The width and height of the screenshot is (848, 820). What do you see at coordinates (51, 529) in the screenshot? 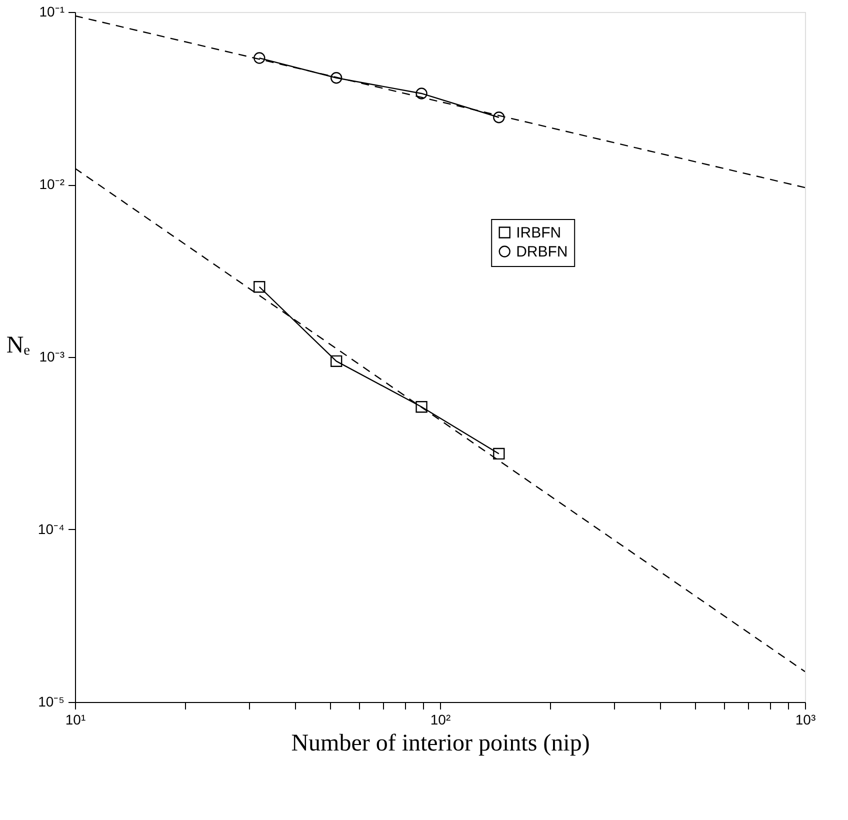
I see `y-tick-label: 10⁻⁴` at bounding box center [51, 529].